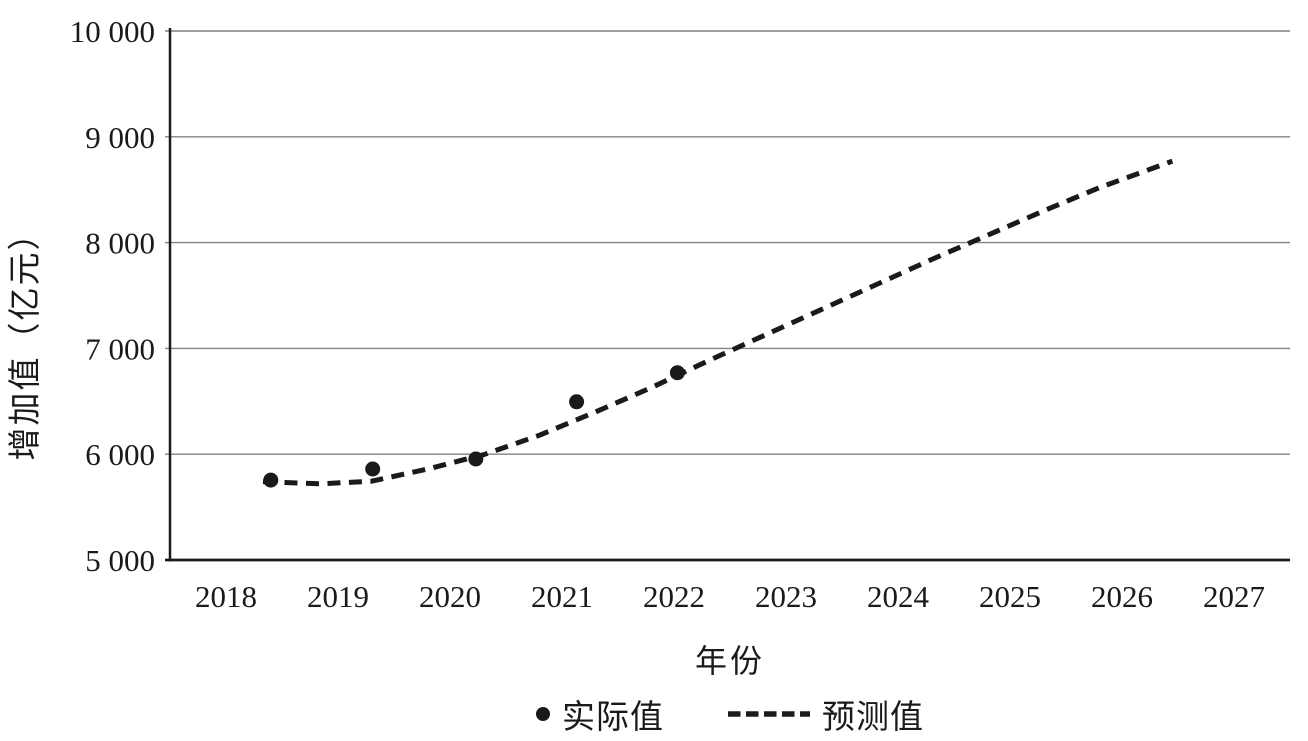 This screenshot has height=741, width=1308. Describe the element at coordinates (120, 560) in the screenshot. I see `y-tick-label: 5 000` at that location.